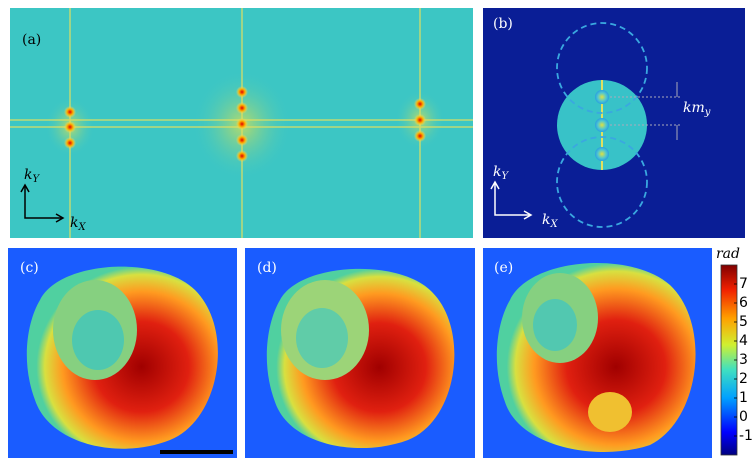 Image resolution: width=755 pixels, height=467 pixels. I want to click on annotation: kmy, so click(697, 109).